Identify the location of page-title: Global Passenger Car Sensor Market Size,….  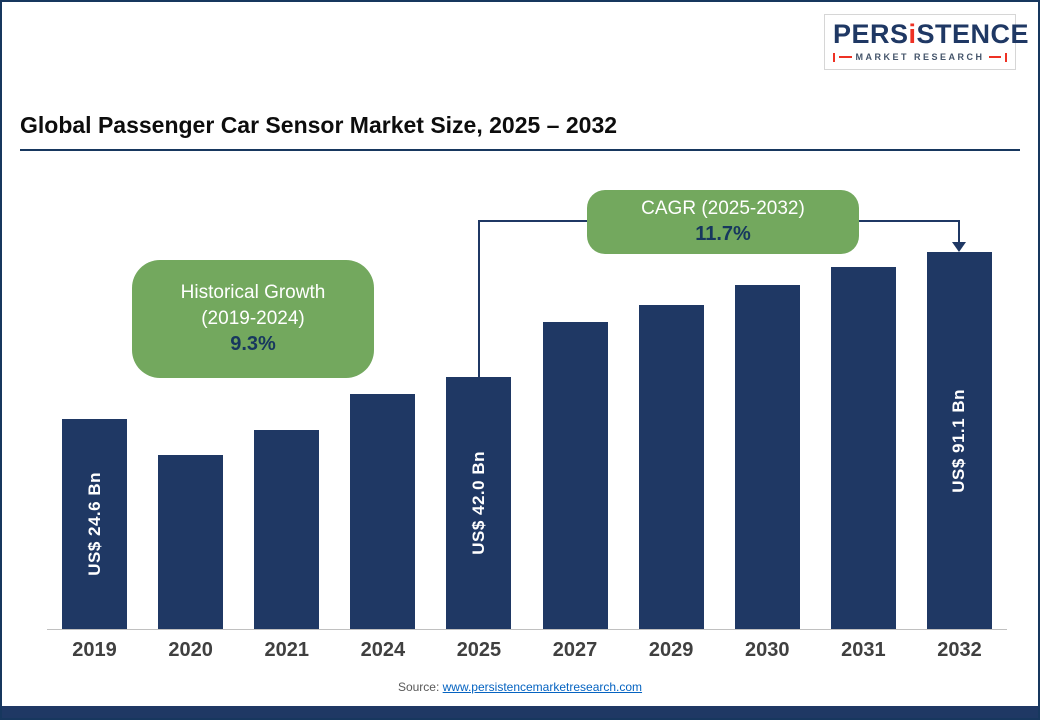
(319, 125).